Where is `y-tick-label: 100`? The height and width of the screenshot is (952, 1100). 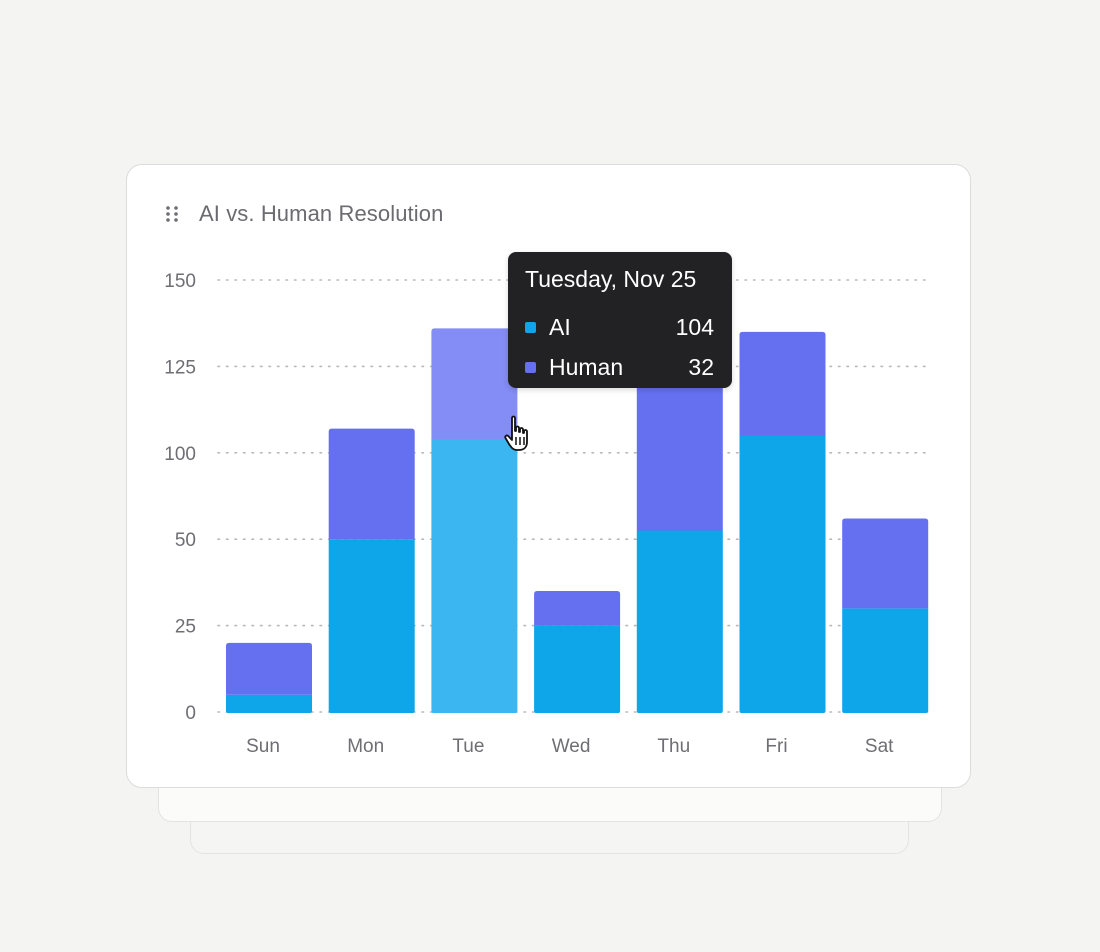 y-tick-label: 100 is located at coordinates (180, 454).